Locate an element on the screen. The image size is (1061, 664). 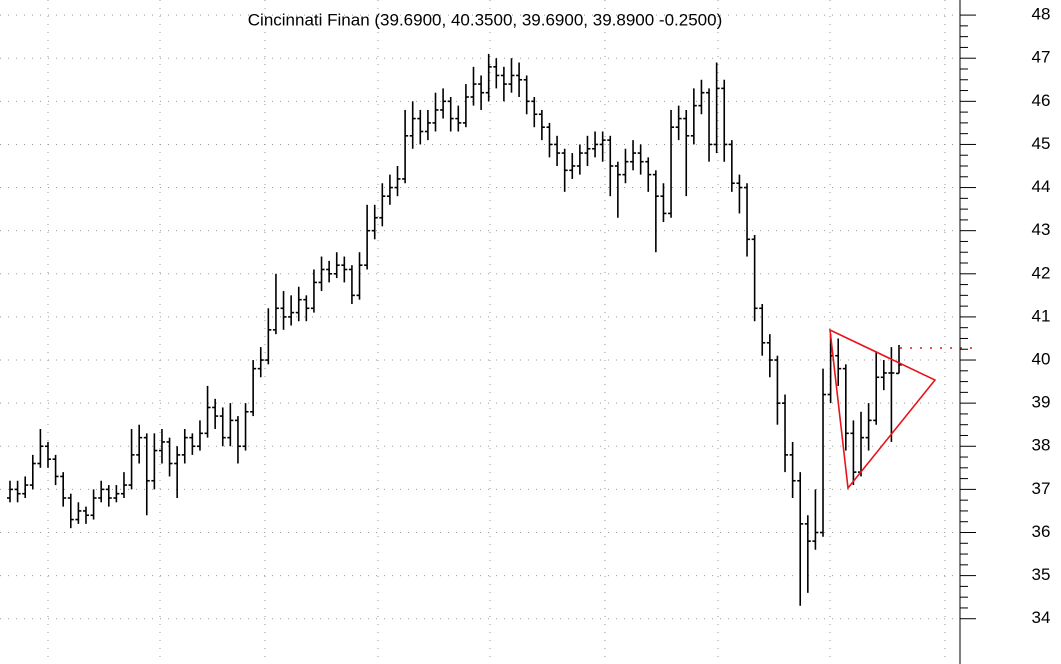
y-tick-label: 38 is located at coordinates (1041, 445).